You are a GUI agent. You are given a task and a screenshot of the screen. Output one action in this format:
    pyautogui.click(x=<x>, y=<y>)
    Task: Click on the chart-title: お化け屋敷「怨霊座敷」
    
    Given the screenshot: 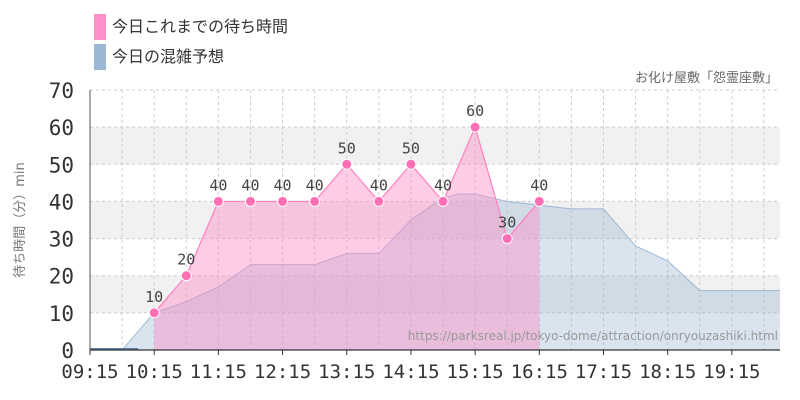 What is the action you would take?
    pyautogui.click(x=706, y=78)
    